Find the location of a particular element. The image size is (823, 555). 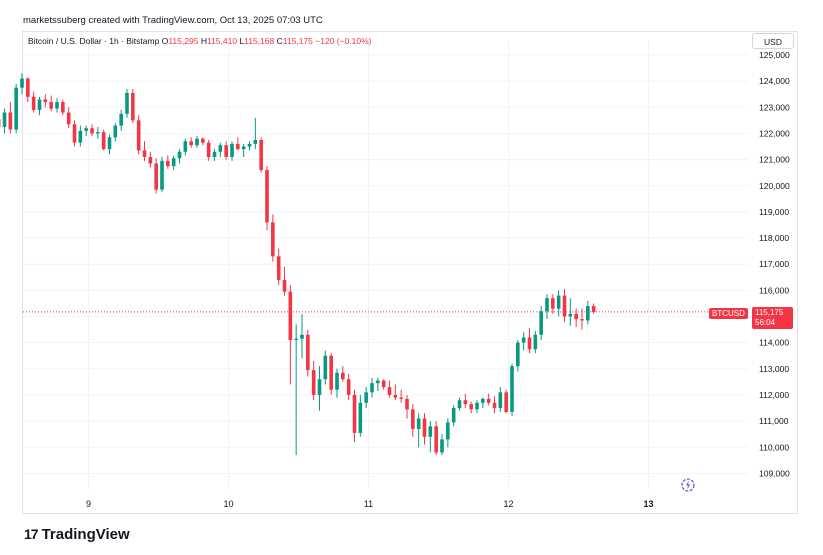

y-tick-label: 120,000 is located at coordinates (774, 186).